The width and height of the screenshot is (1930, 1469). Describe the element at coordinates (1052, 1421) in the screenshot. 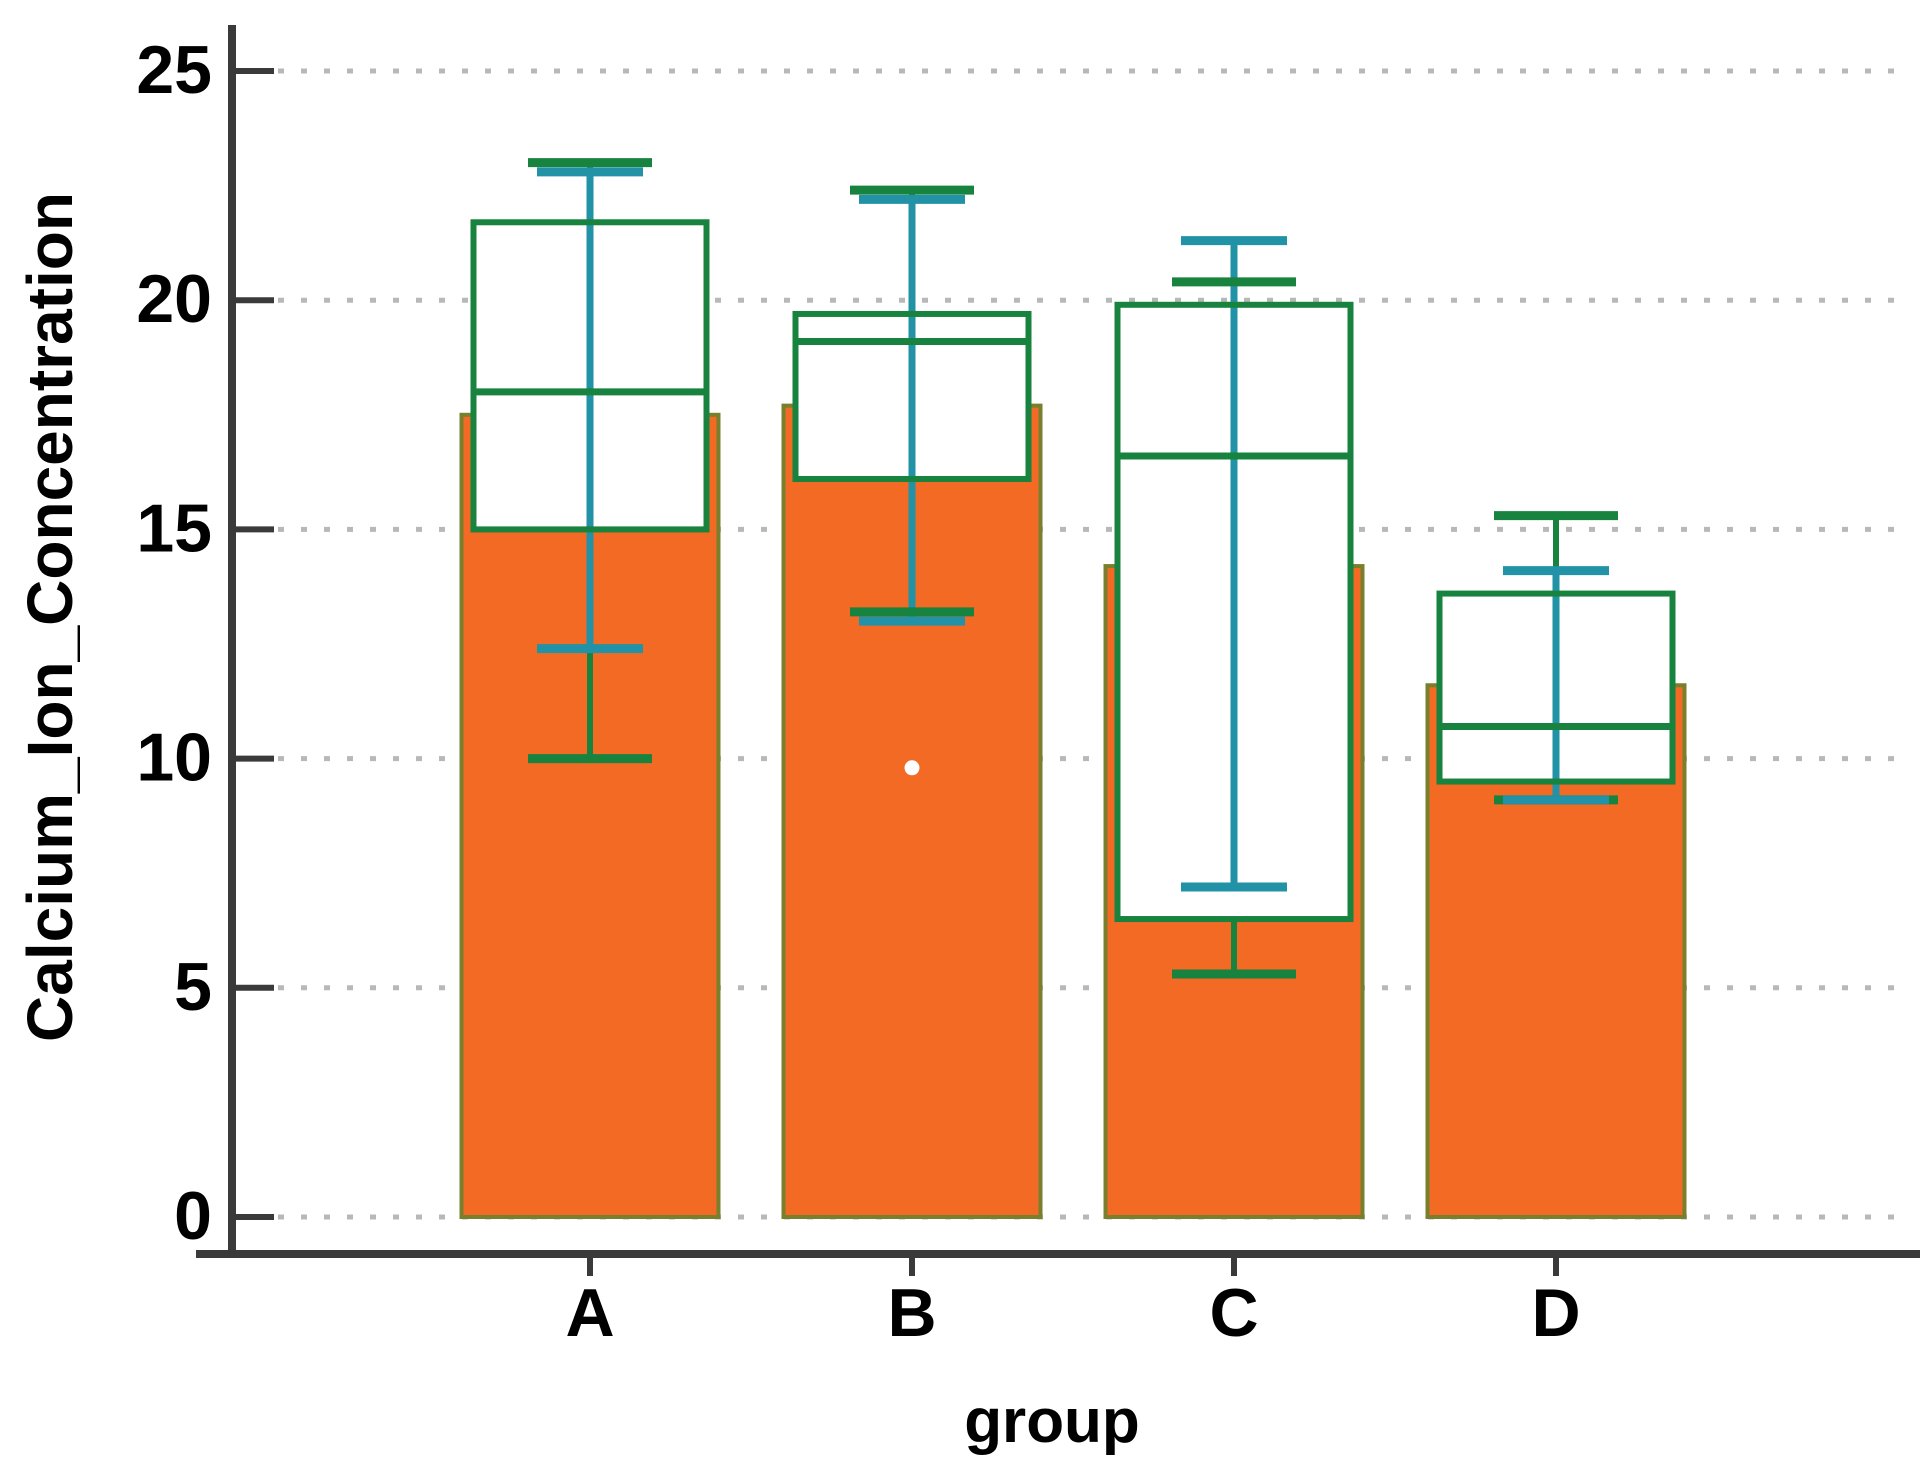

I see `x-axis-title: group` at that location.